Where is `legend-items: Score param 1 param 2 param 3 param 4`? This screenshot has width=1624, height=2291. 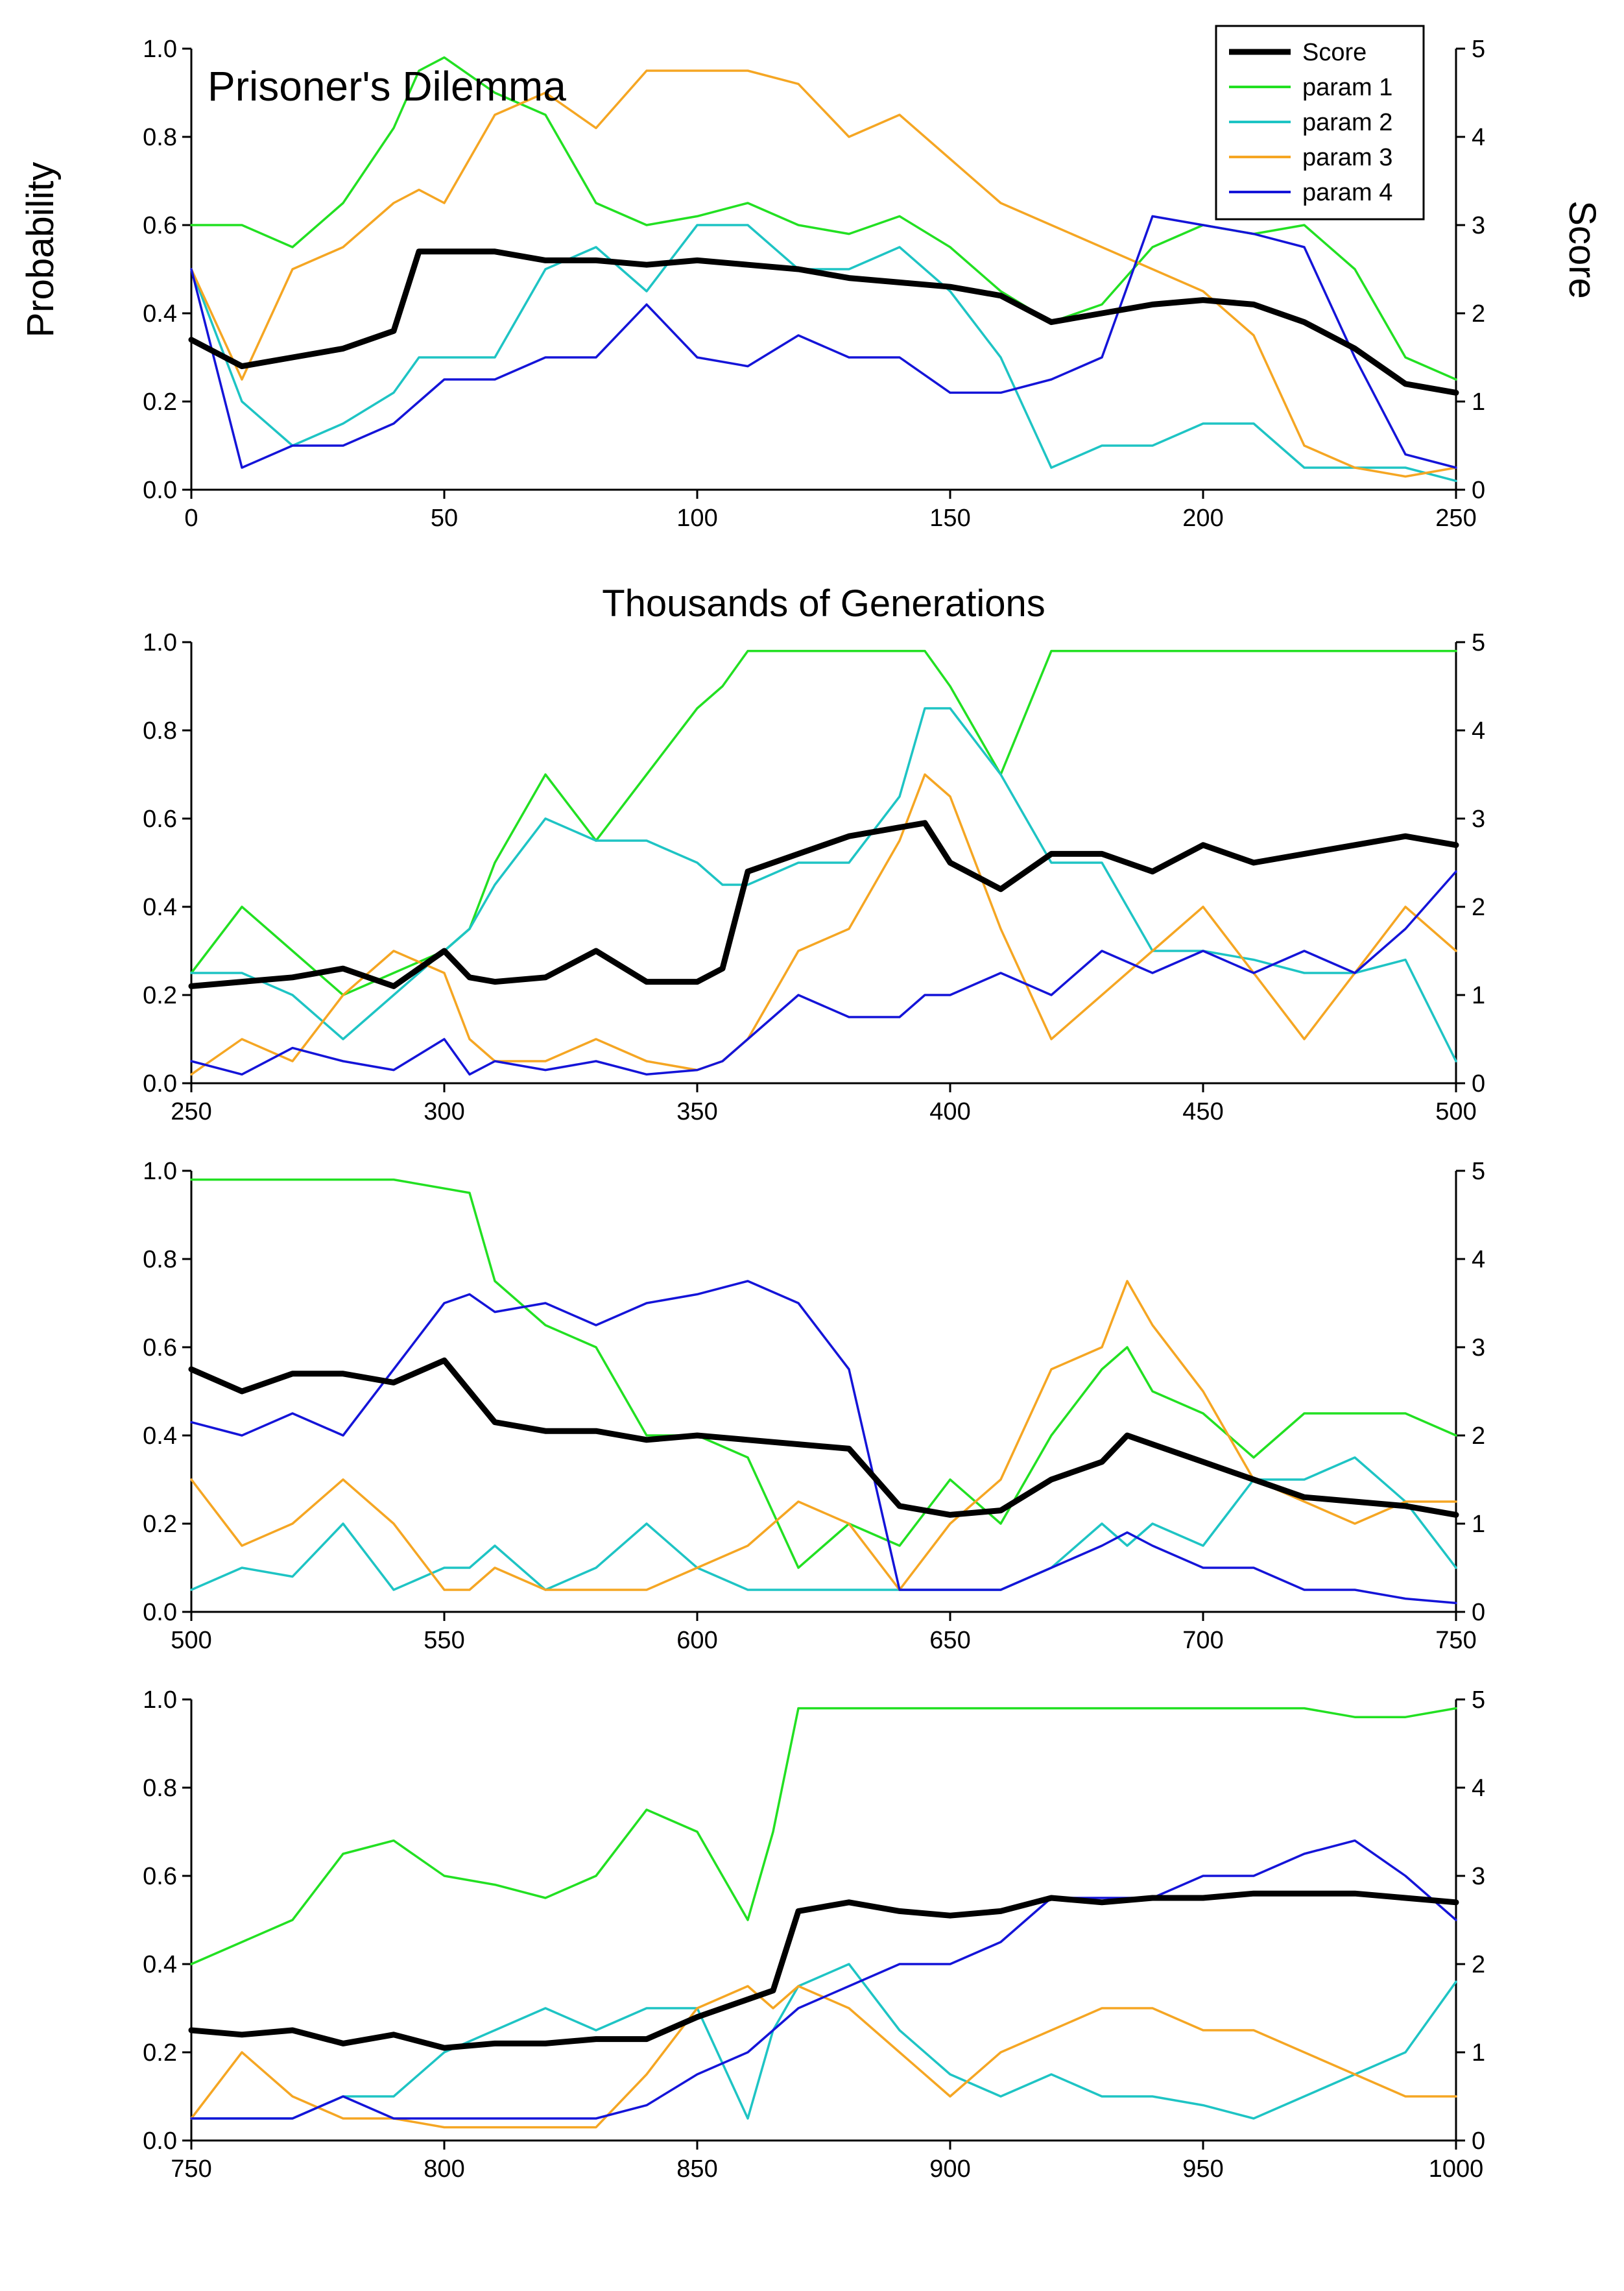 legend-items: Score param 1 param 2 param 3 param 4 is located at coordinates (1310, 123).